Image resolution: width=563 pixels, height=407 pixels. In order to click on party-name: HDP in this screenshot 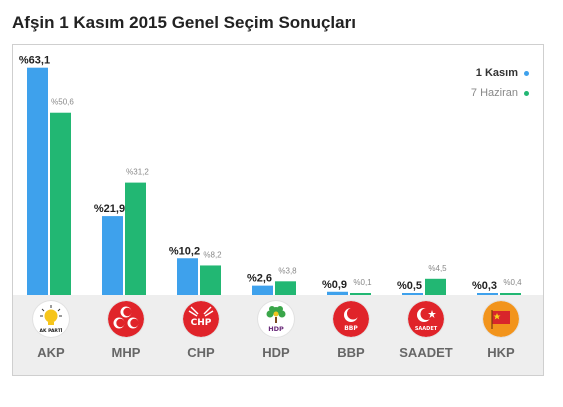, I will do `click(276, 352)`.